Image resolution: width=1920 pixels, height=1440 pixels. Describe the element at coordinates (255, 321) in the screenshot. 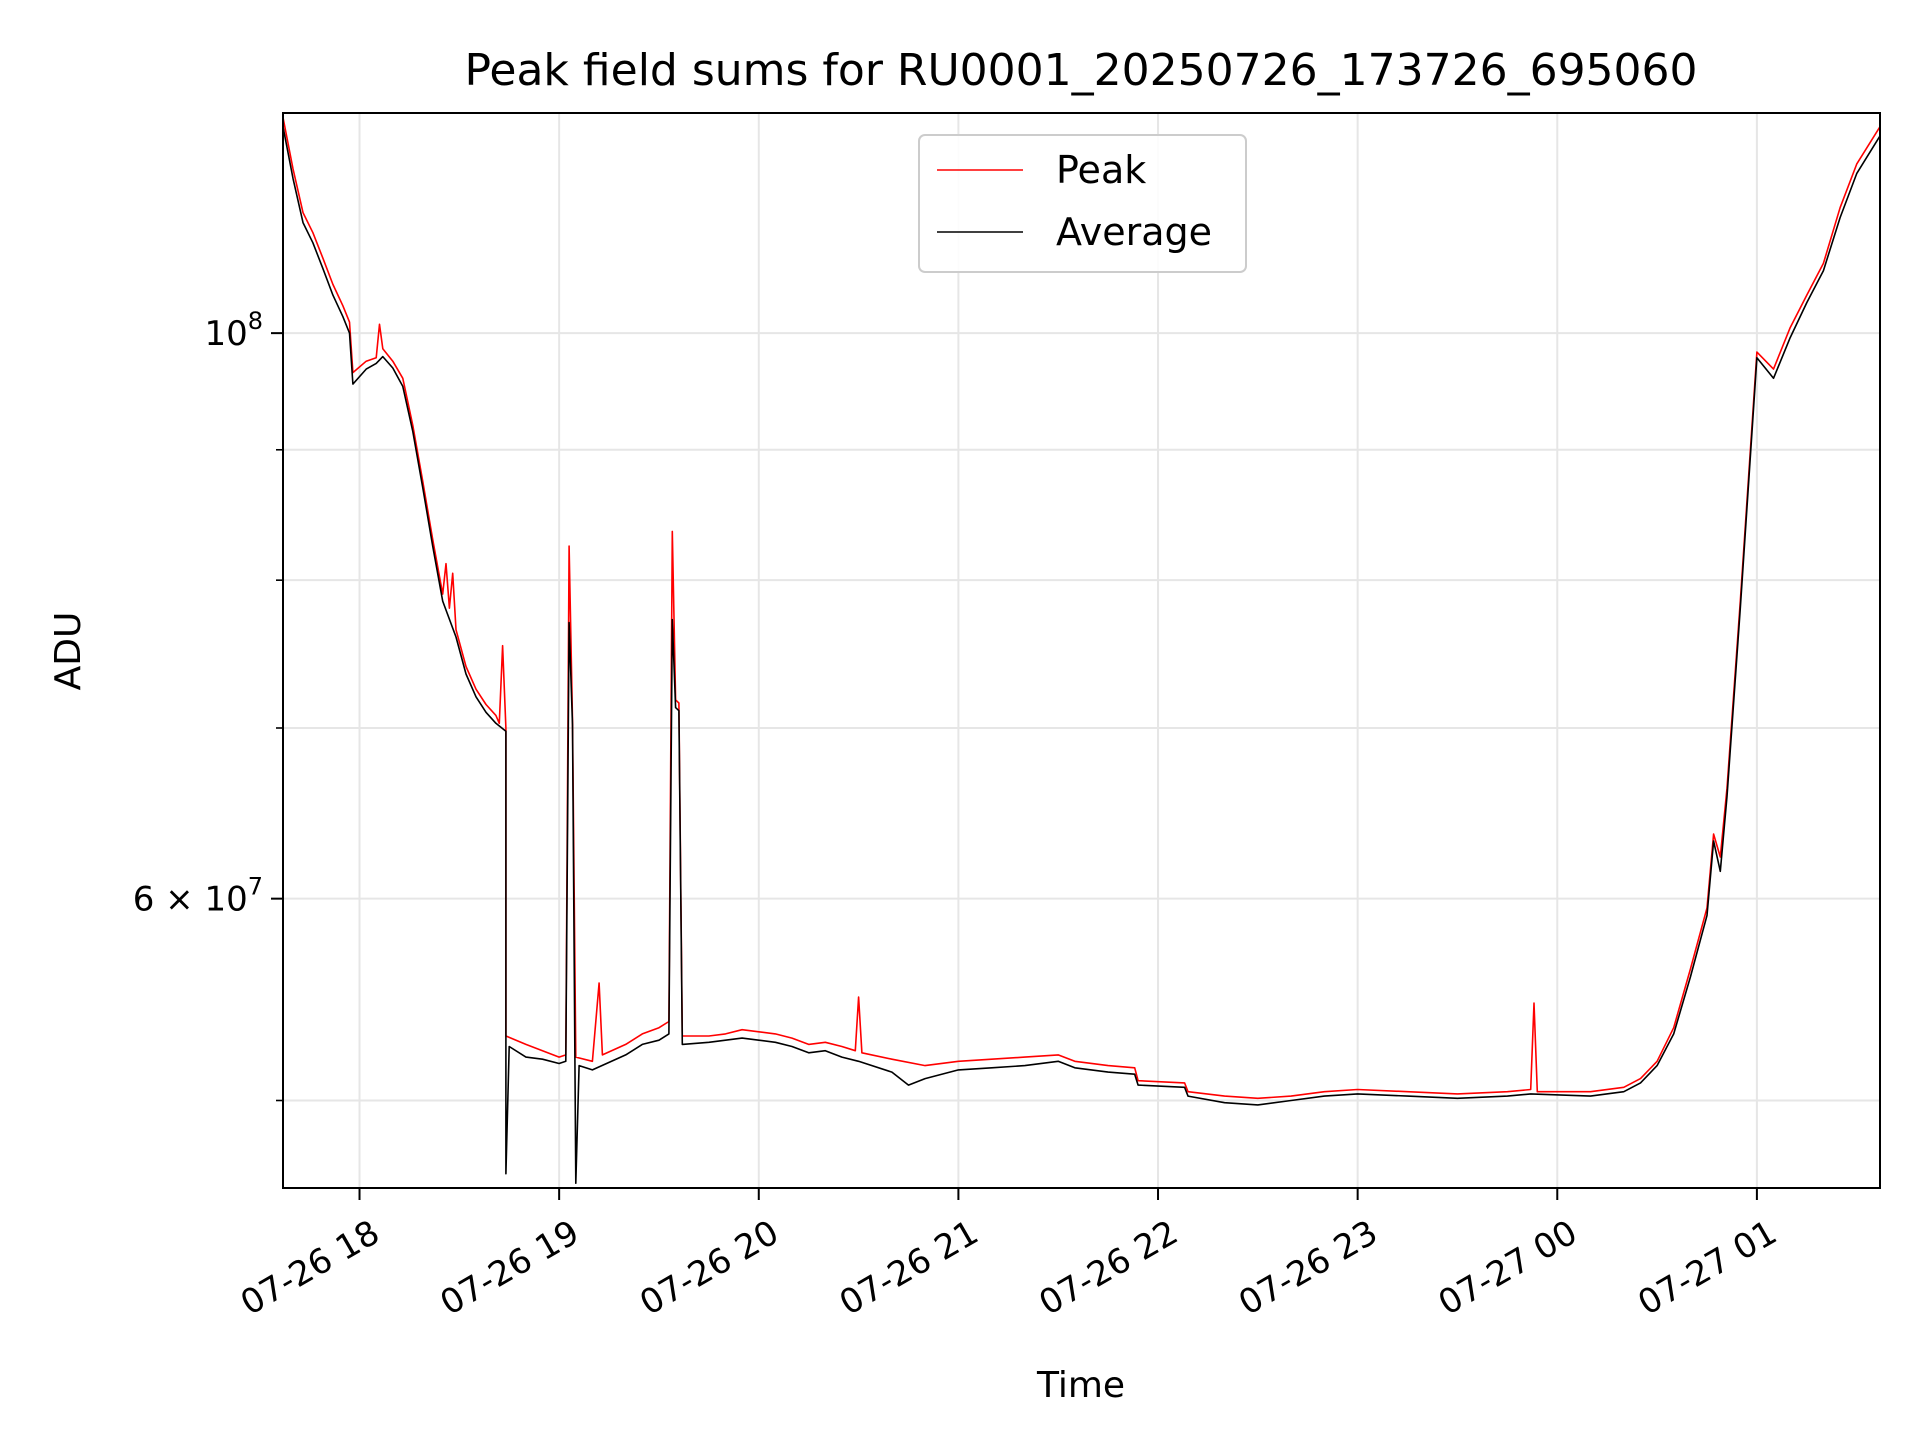

I see `y-tick-exponent: 8` at that location.